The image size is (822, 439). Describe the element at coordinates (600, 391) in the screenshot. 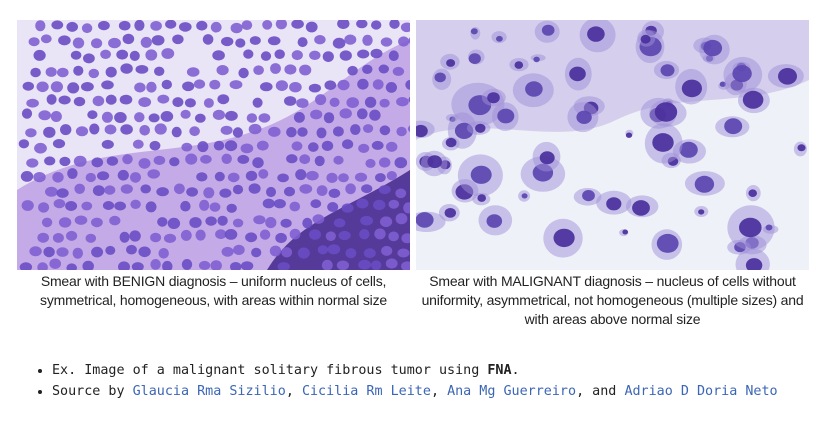

I see `author-separator: , and` at that location.